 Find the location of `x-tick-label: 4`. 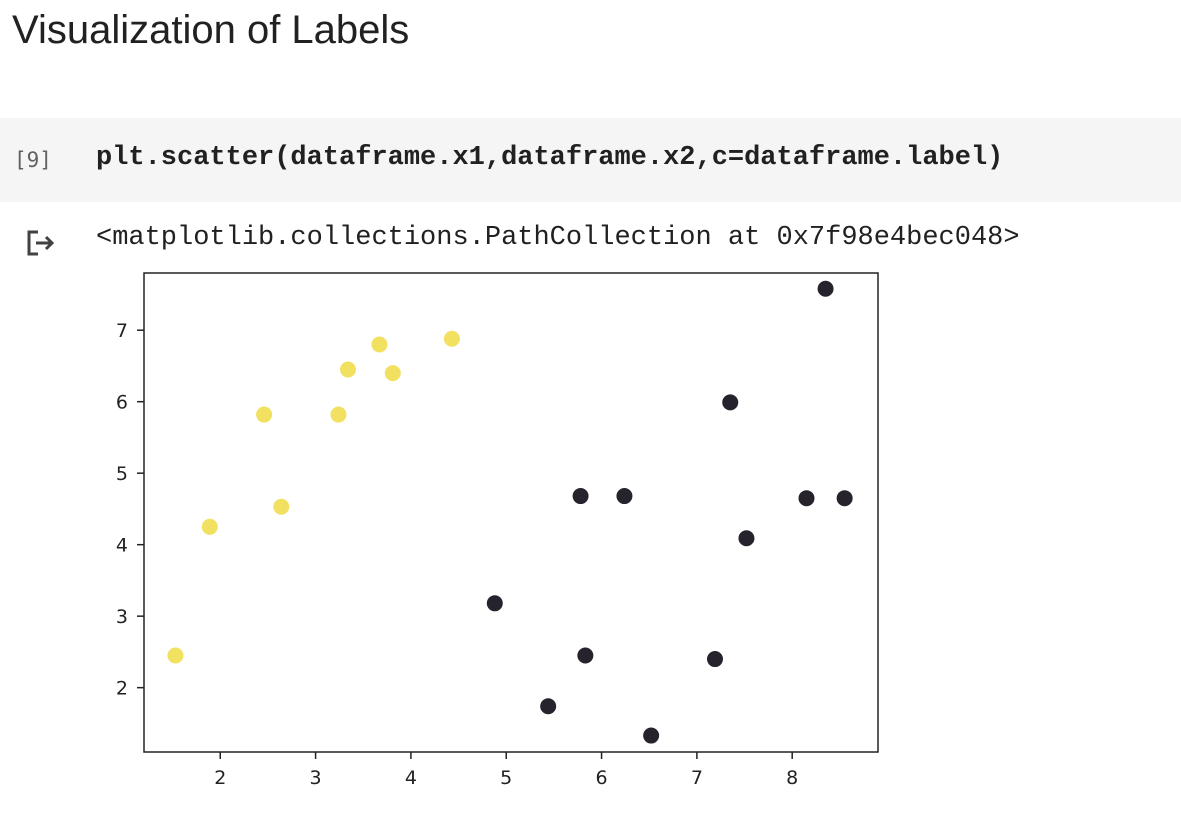

x-tick-label: 4 is located at coordinates (411, 778).